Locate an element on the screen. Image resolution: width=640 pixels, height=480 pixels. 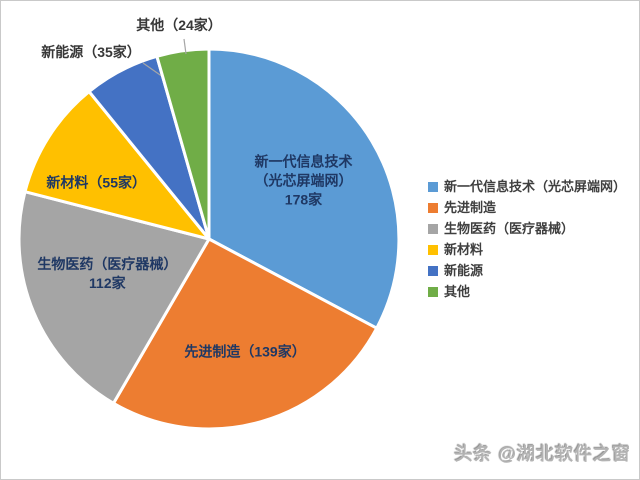
legend-item-3: 新材料 is located at coordinates (527, 249).